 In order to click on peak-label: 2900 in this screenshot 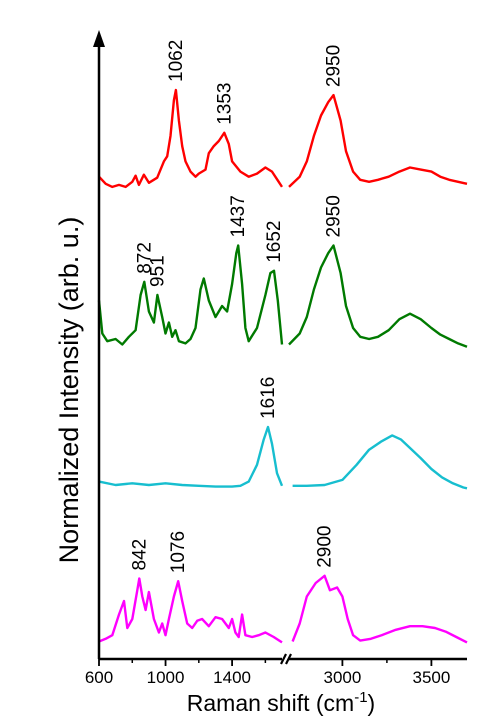, I will do `click(325, 547)`.